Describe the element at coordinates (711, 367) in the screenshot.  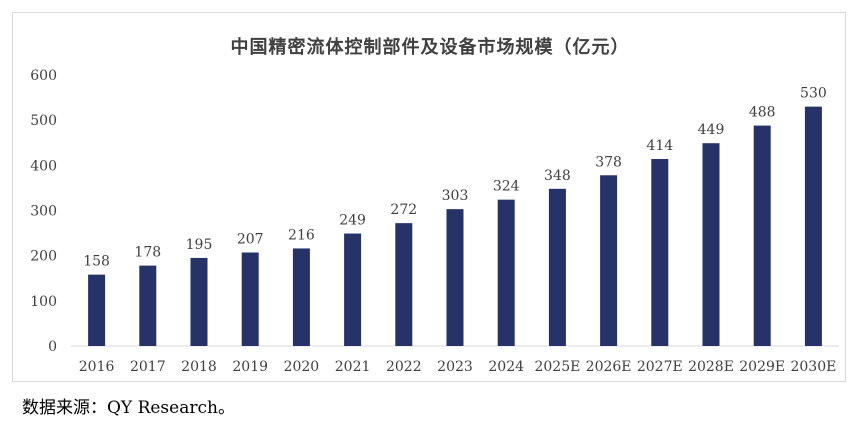
I see `x-tick-label: 2028E` at that location.